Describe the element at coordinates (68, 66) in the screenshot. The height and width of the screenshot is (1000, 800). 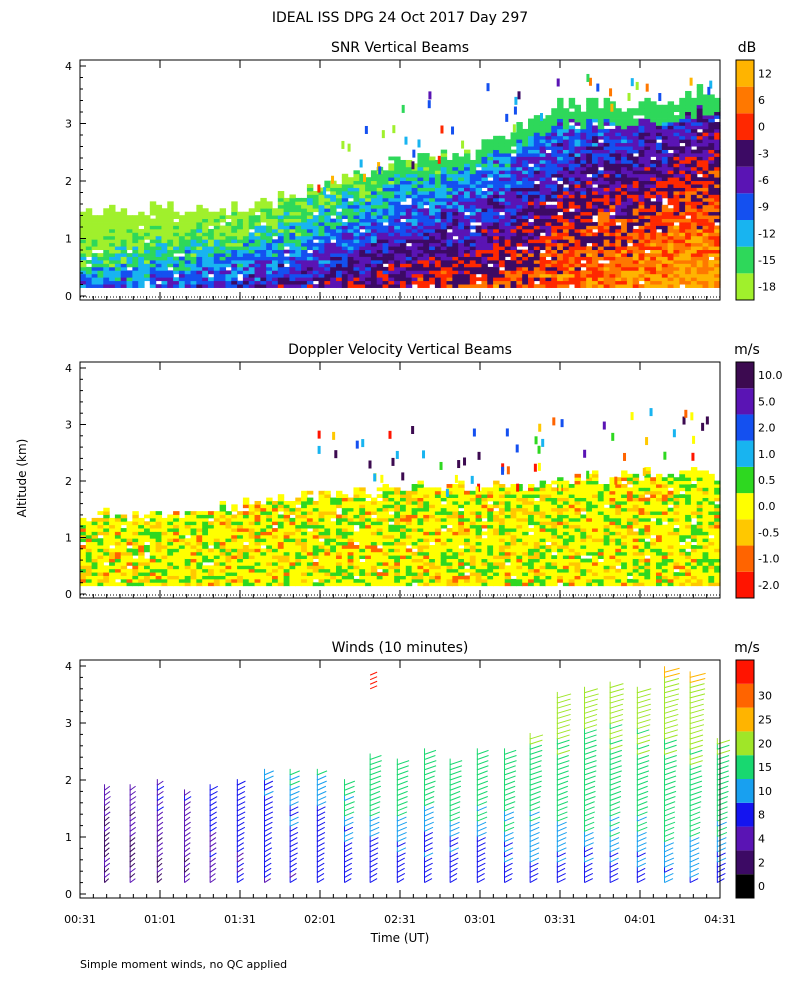
I see `y-tick-label: 4` at that location.